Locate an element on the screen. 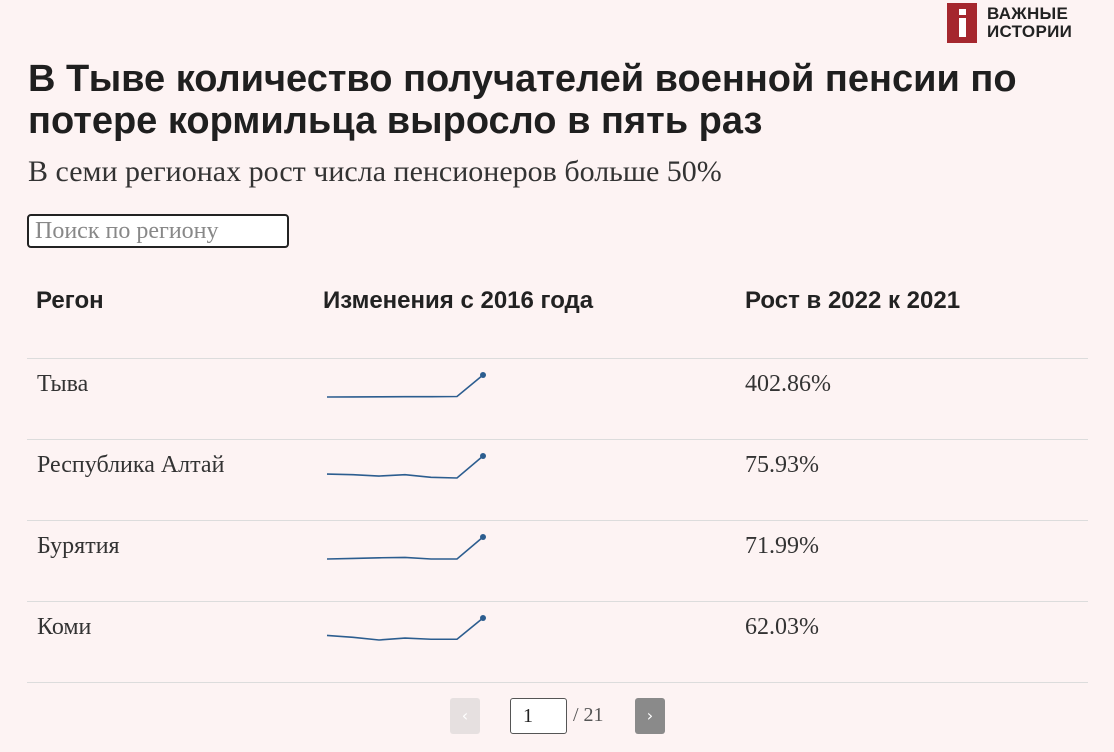 The image size is (1114, 752). column-header-growth: Рост в 2022 к 2021 is located at coordinates (853, 300).